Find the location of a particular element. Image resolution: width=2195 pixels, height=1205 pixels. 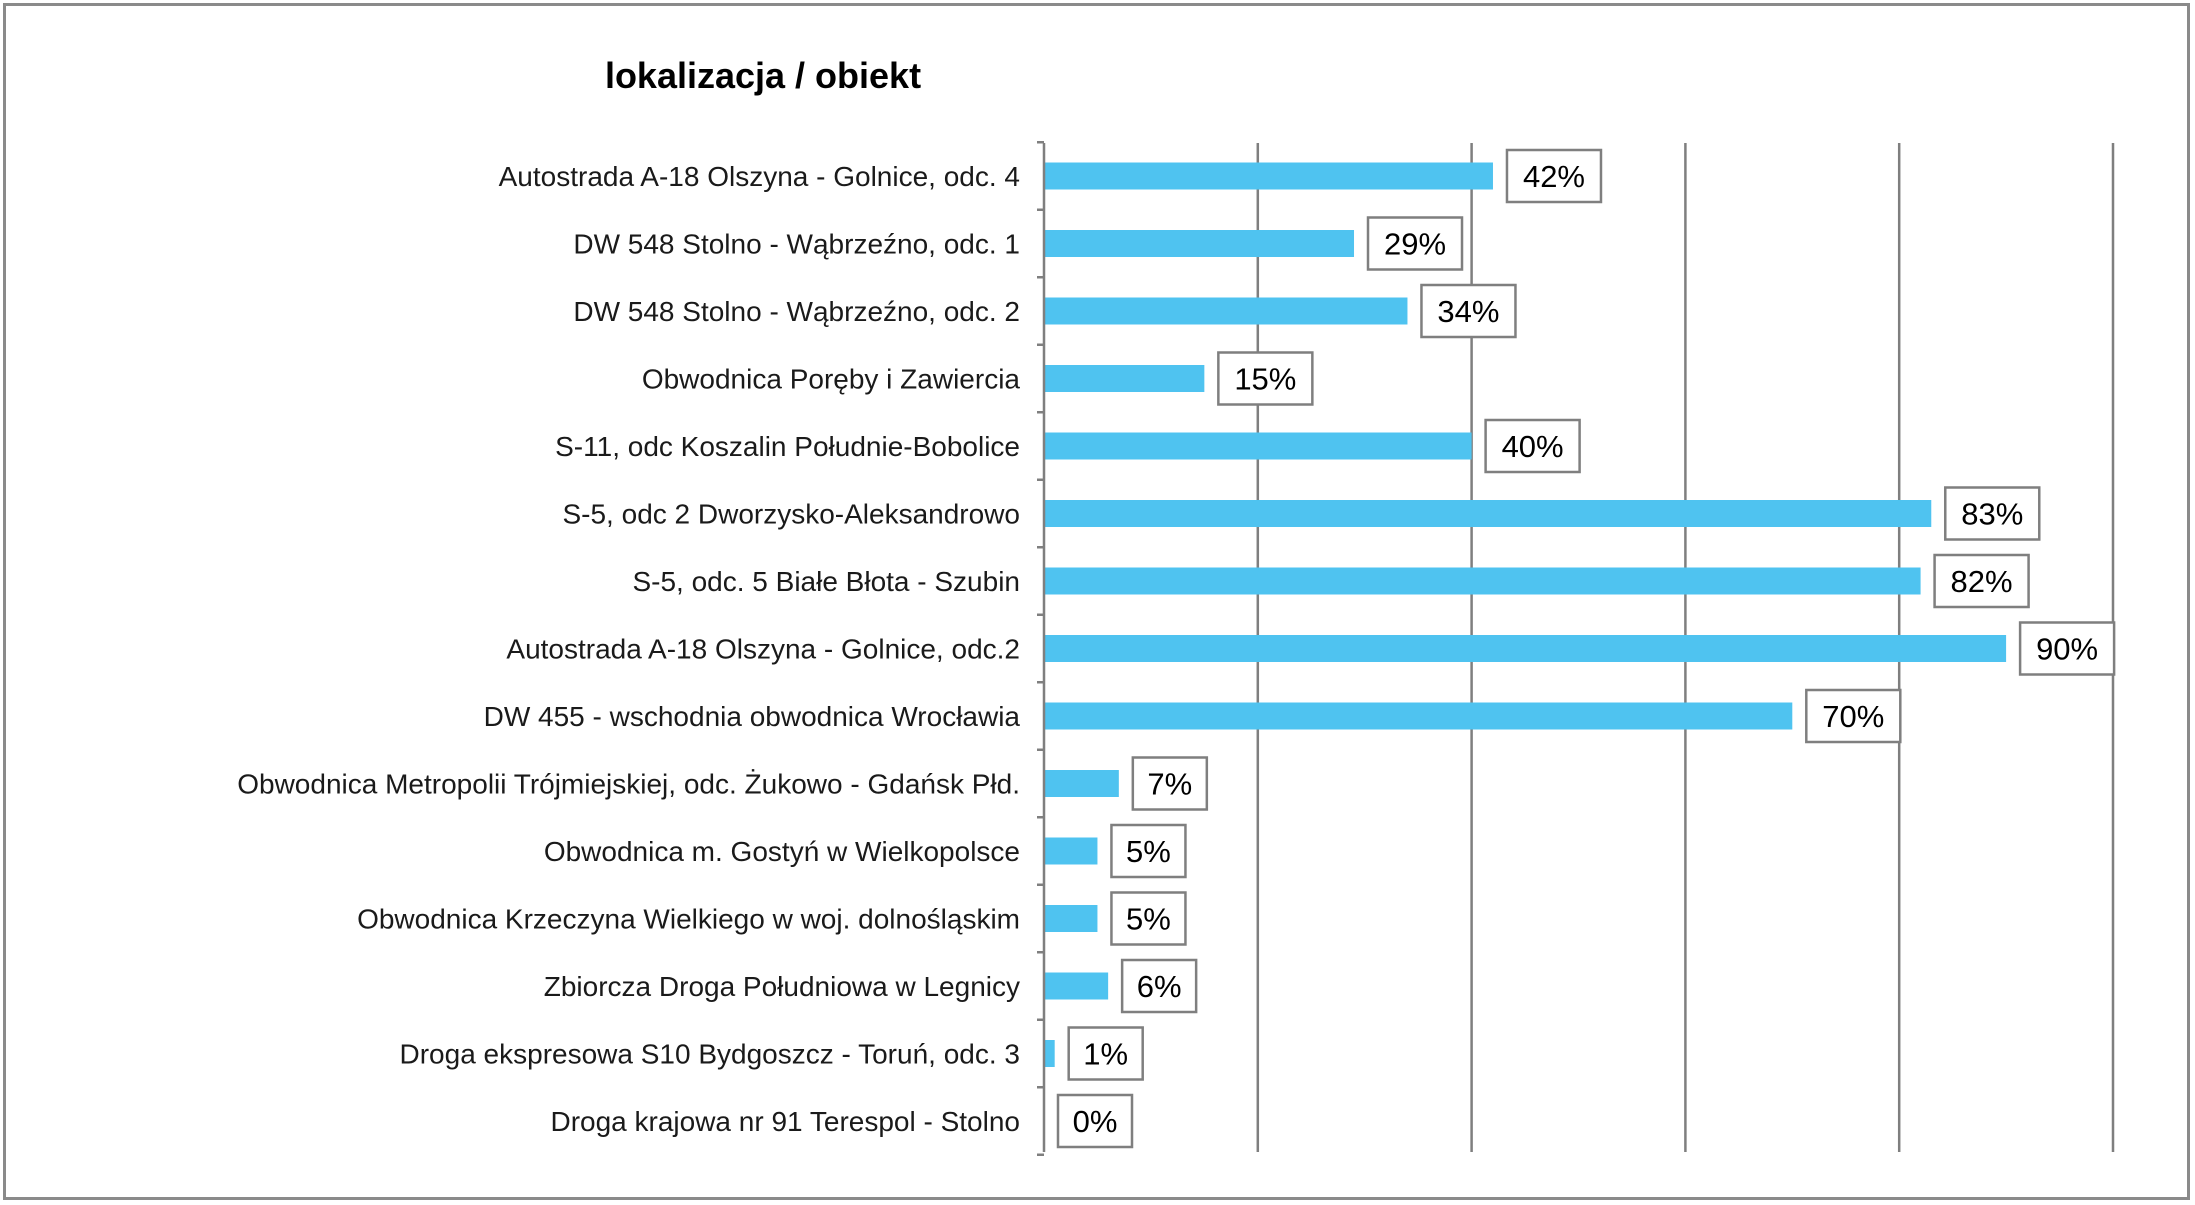

data-label: 83% is located at coordinates (1992, 514).